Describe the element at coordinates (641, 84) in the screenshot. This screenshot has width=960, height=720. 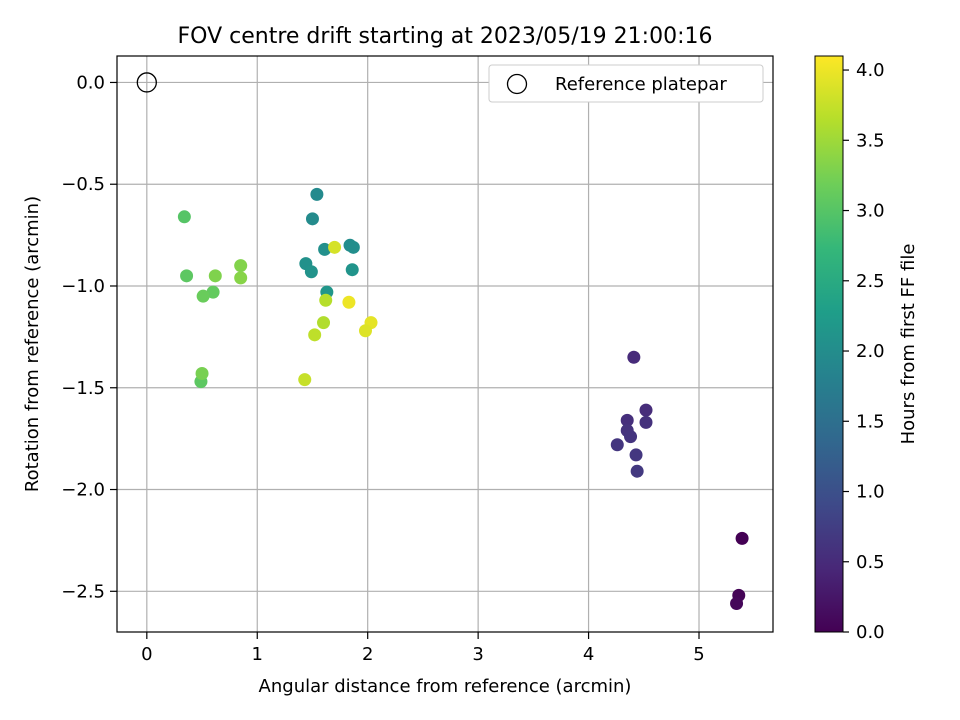
I see `legend-entry-reference: Reference platepar` at that location.